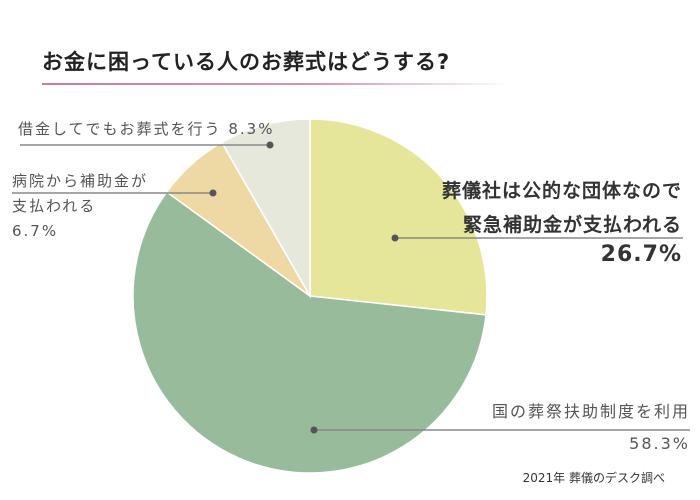 Image resolution: width=700 pixels, height=500 pixels. What do you see at coordinates (246, 62) in the screenshot?
I see `chart-title: お金に困っている人のお葬式はどうする?` at bounding box center [246, 62].